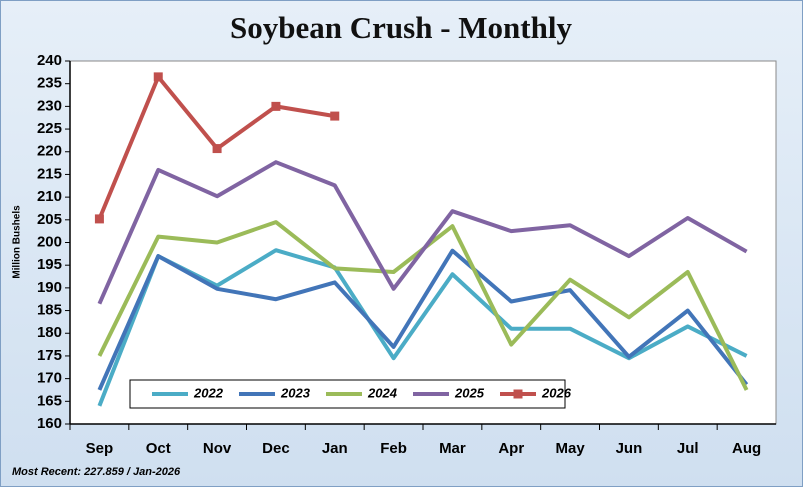 This screenshot has height=492, width=803. Describe the element at coordinates (49, 151) in the screenshot. I see `y-tick-label: 220` at that location.